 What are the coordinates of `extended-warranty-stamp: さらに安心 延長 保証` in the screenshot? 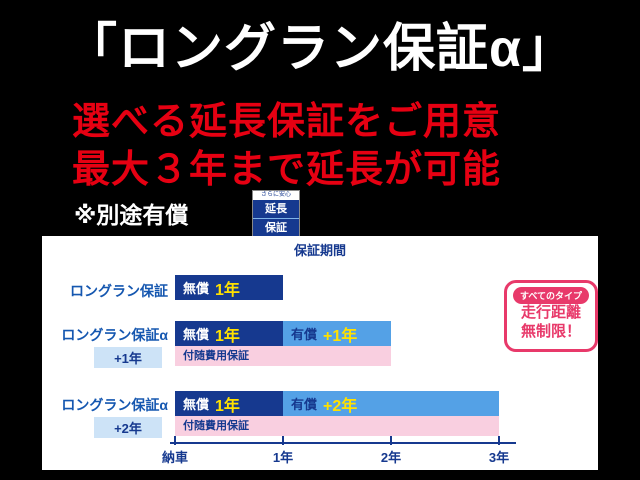 It's located at (276, 213).